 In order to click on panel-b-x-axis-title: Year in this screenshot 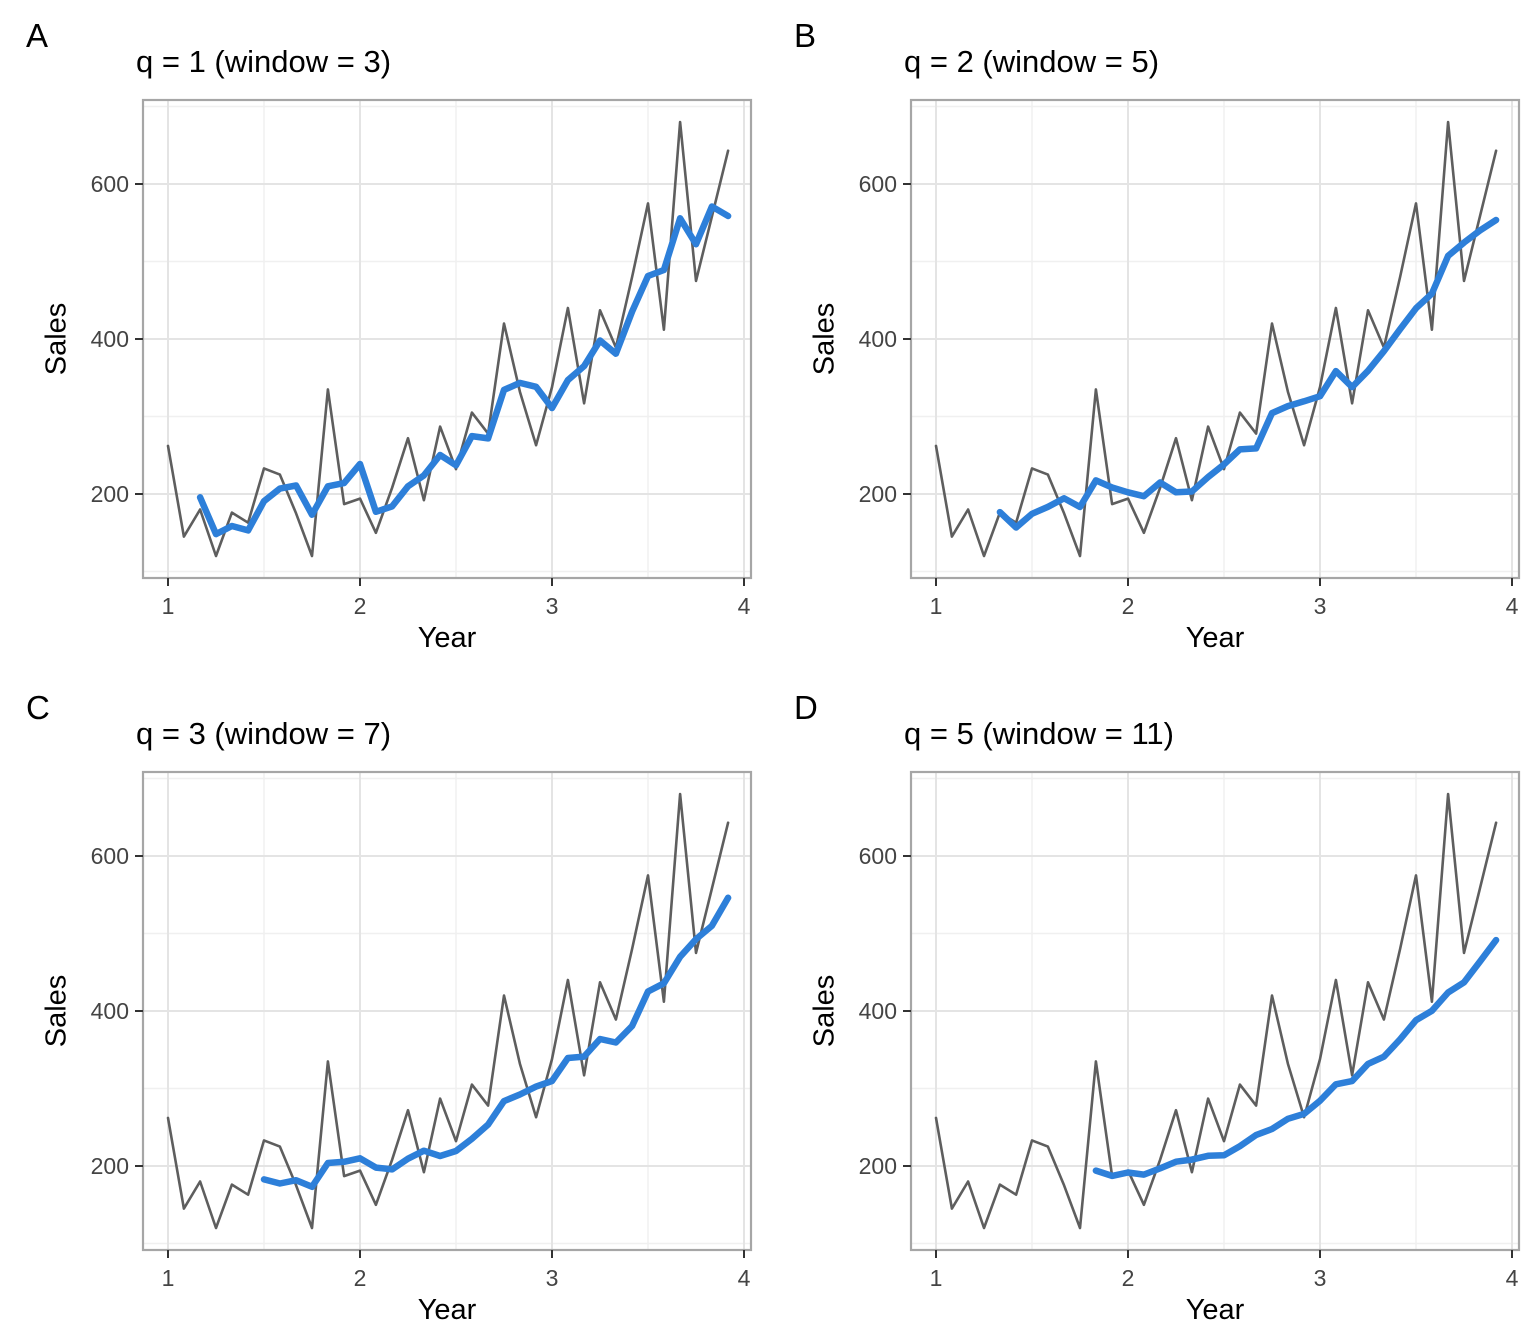, I will do `click(1215, 638)`.